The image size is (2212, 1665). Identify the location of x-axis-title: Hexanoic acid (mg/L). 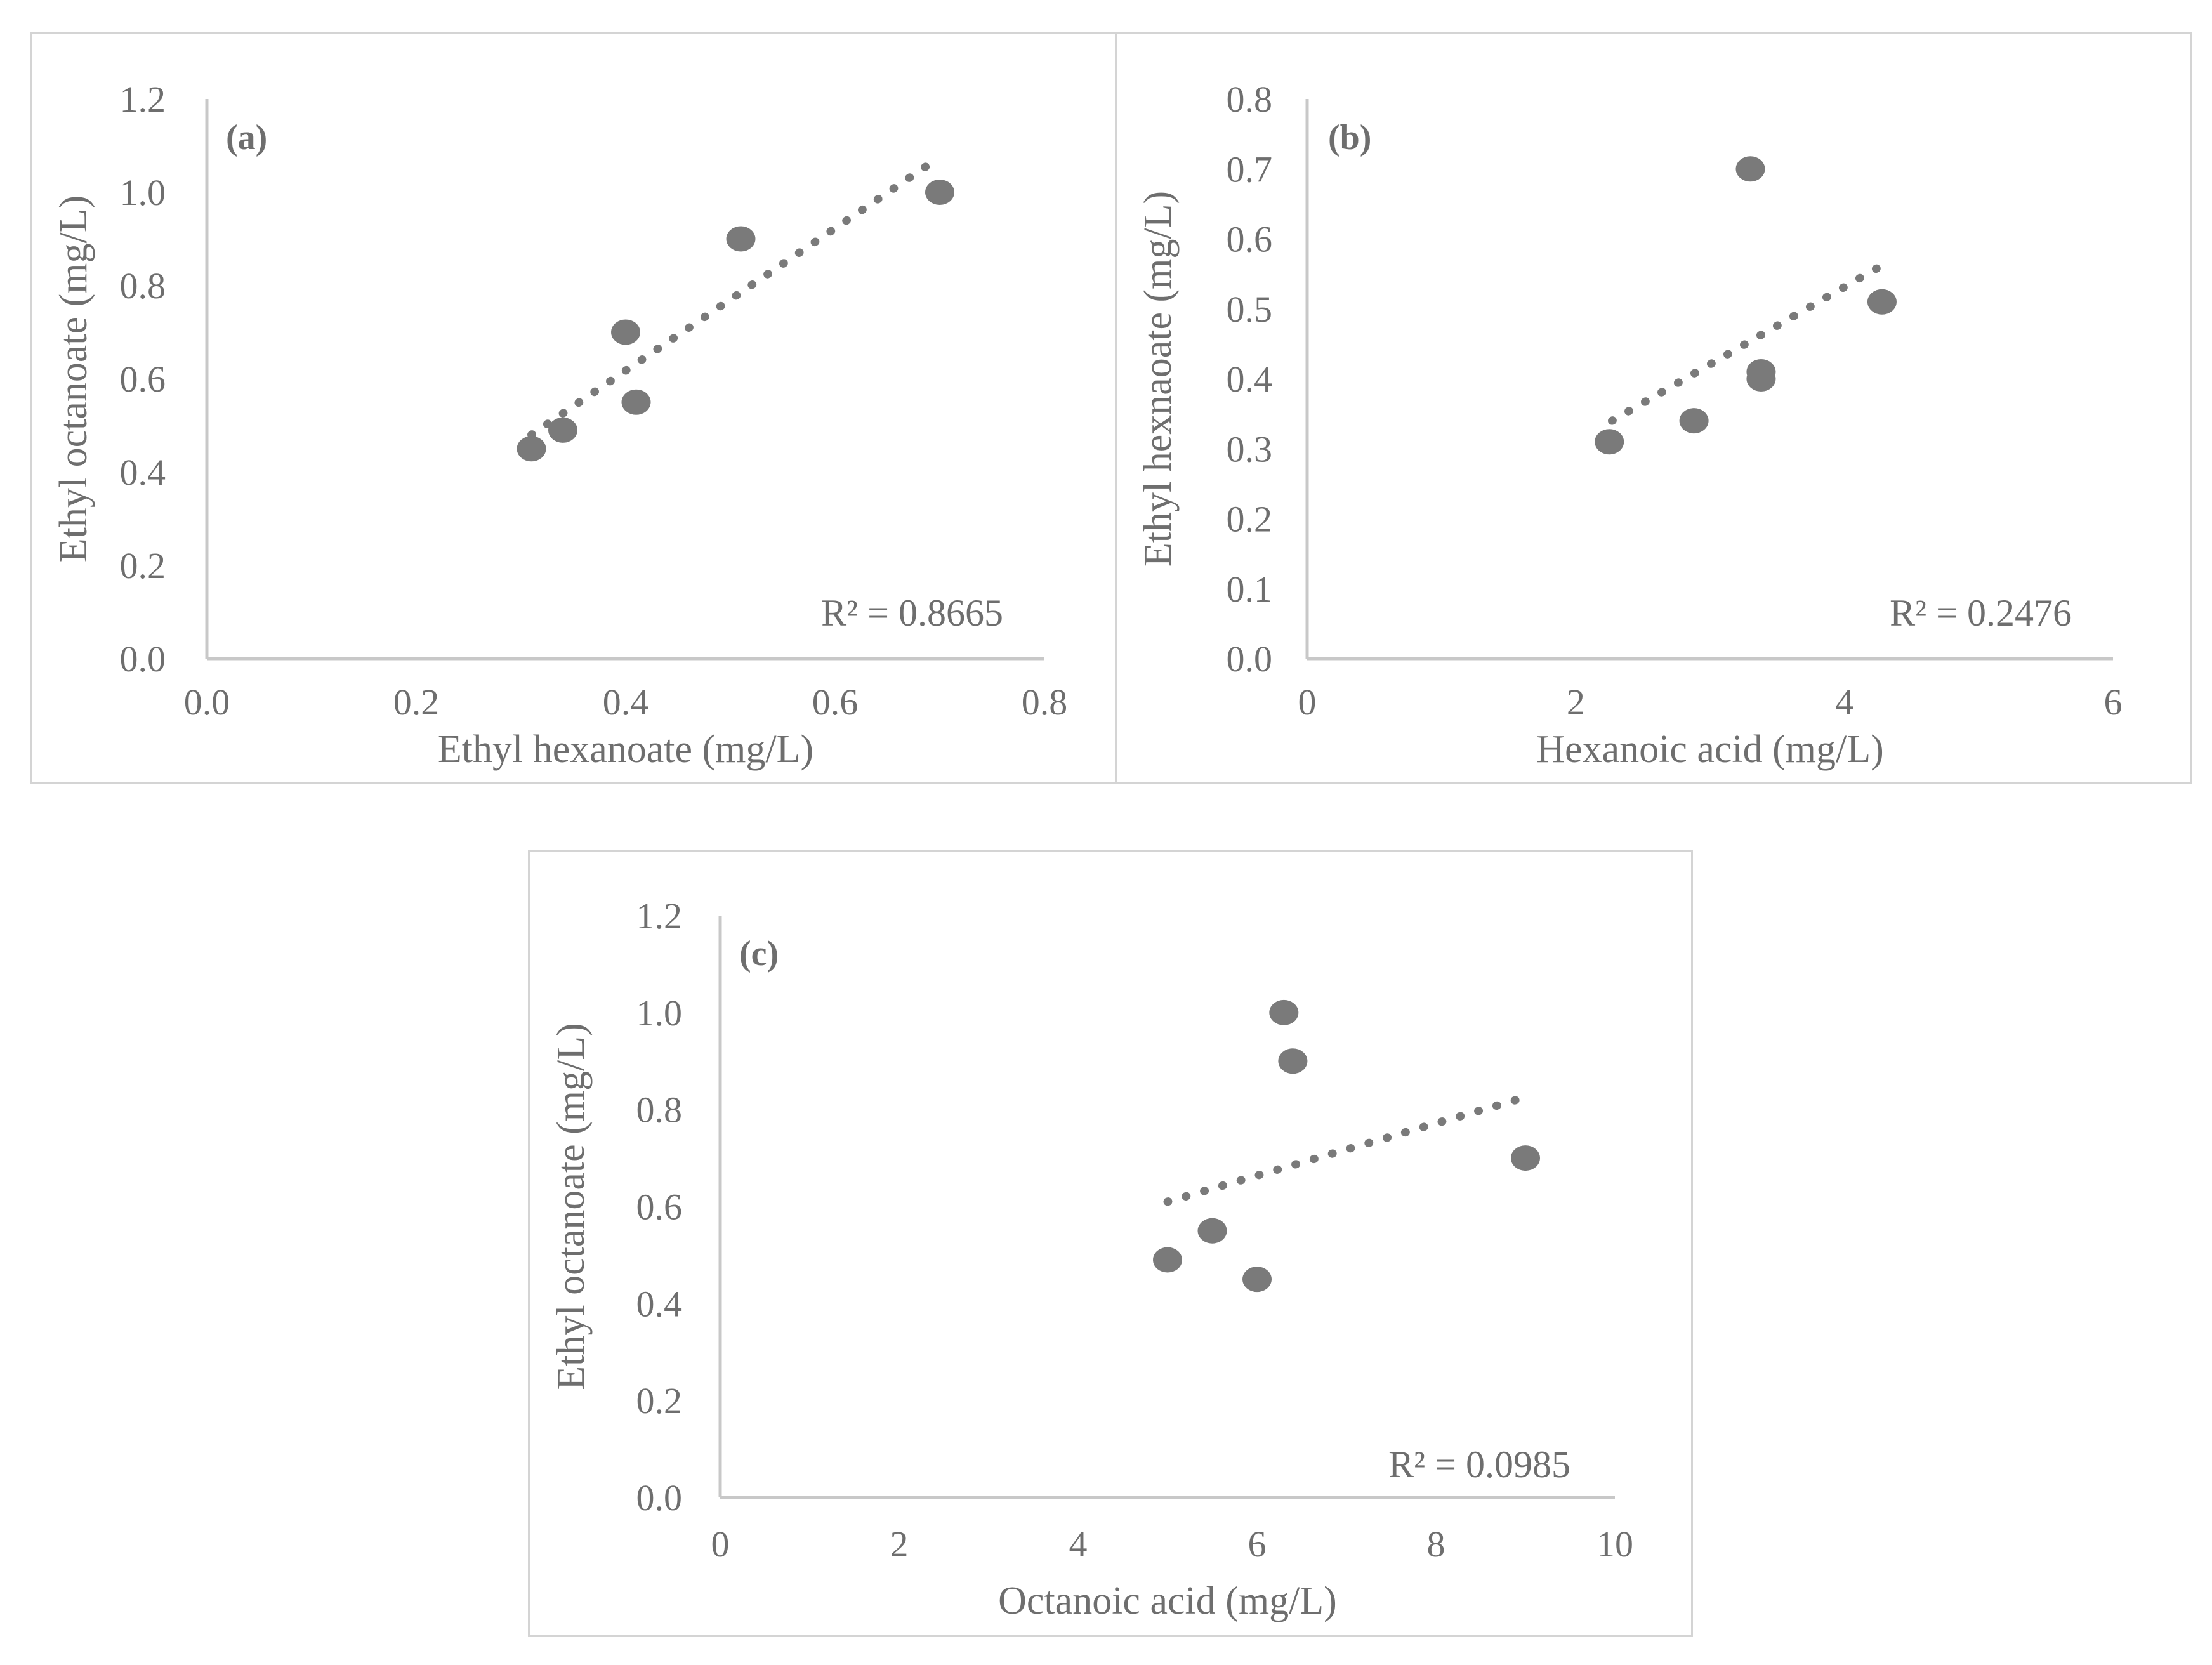
(1709, 749).